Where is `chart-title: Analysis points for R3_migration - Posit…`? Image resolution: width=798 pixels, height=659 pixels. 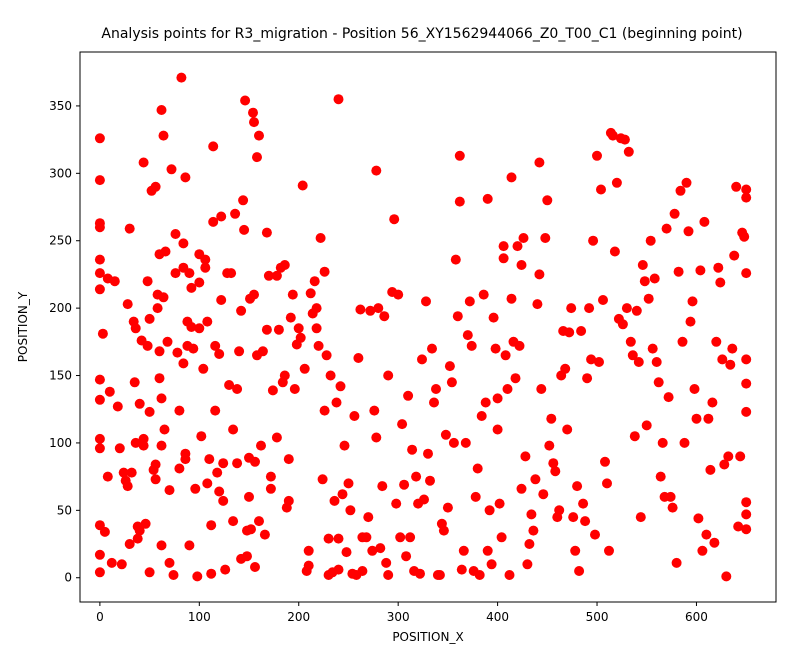
chart-title: Analysis points for R3_migration - Posit… is located at coordinates (421, 34).